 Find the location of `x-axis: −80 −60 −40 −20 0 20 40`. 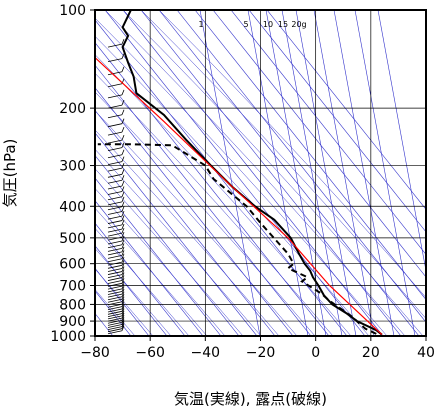

x-axis: −80 −60 −40 −20 0 20 40 is located at coordinates (257, 348).